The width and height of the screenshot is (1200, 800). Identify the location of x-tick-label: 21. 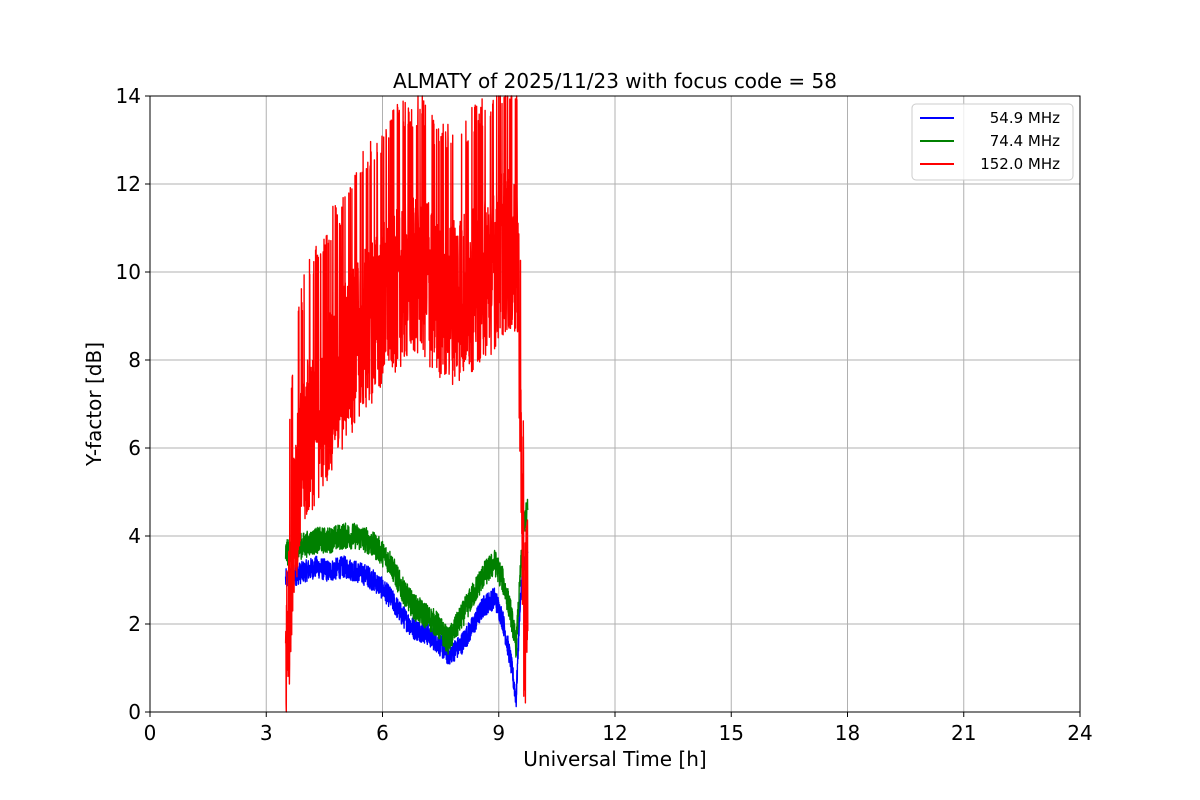
(963, 733).